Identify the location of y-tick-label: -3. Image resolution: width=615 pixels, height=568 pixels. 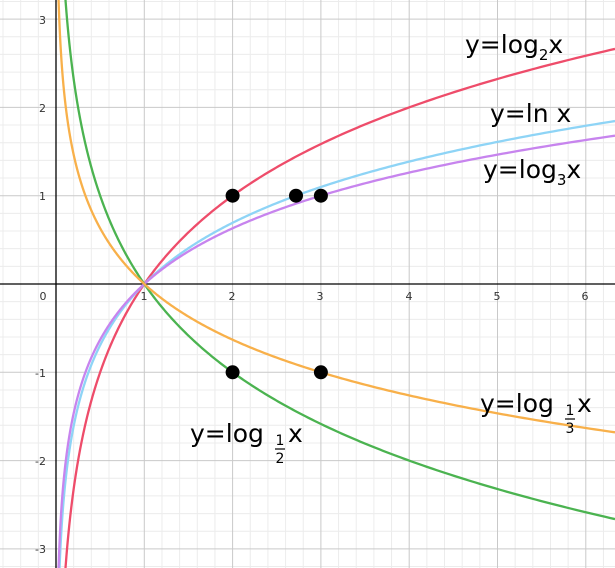
(40, 549).